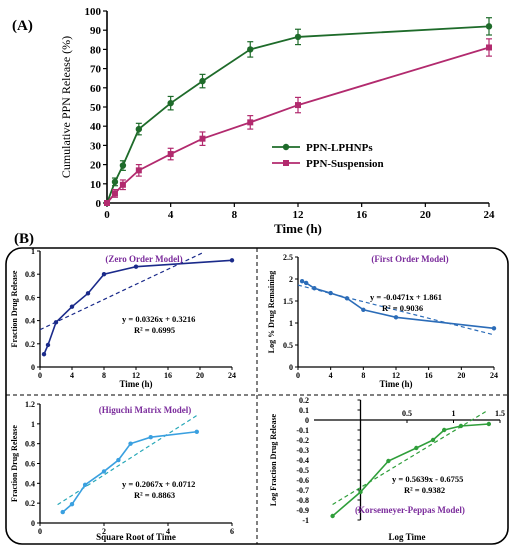 The height and width of the screenshot is (550, 514). I want to click on x-tick-label: 1.5, so click(500, 413).